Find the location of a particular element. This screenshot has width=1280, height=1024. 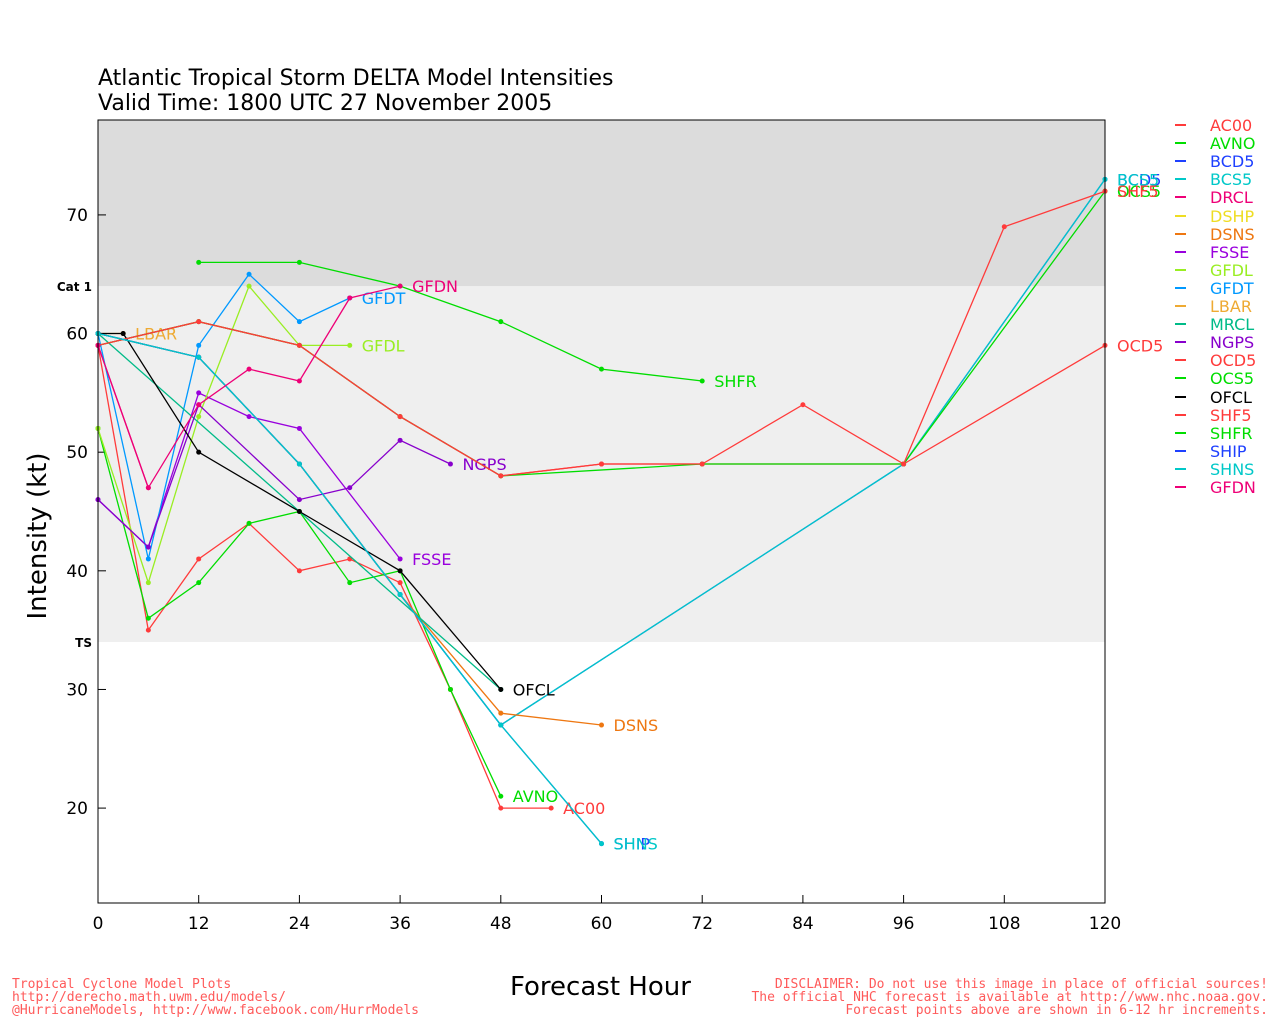

legend-label: AVNO is located at coordinates (1233, 144).